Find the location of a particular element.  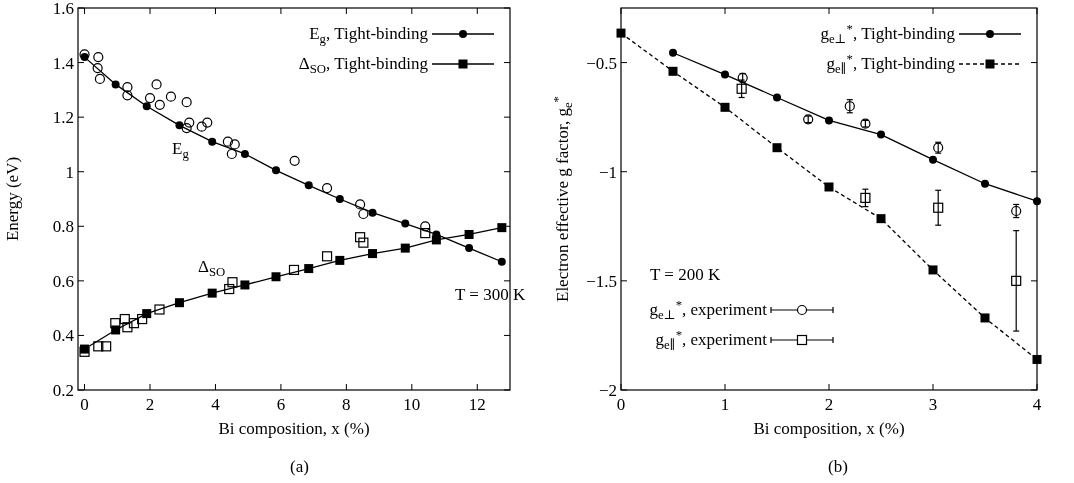

x-tick-label: 10 is located at coordinates (412, 404).